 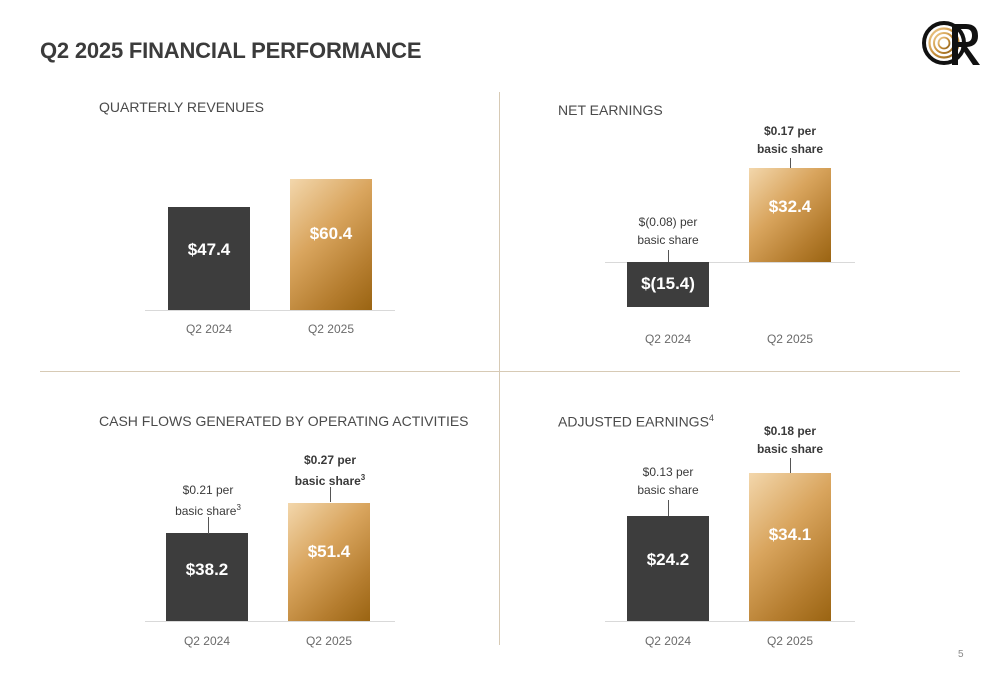 What do you see at coordinates (668, 481) in the screenshot?
I see `per-share-annotation: $0.13 per basic share` at bounding box center [668, 481].